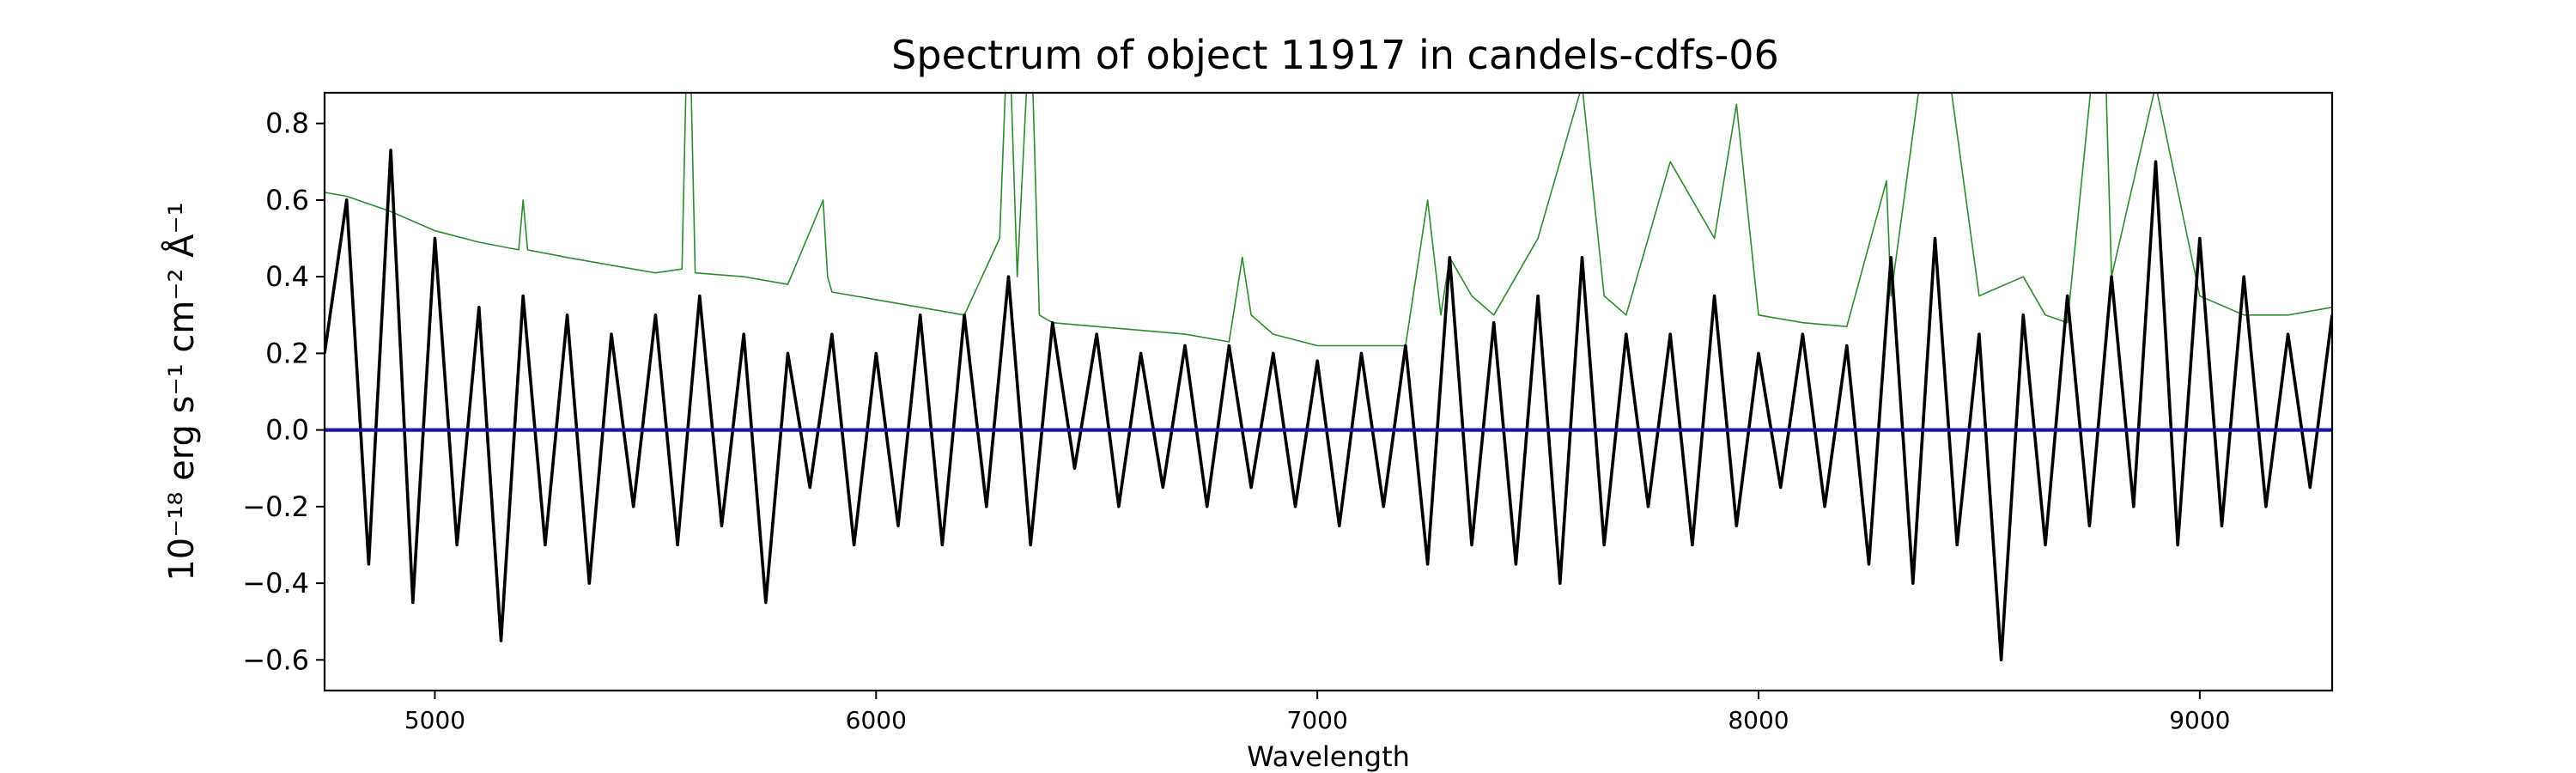 The height and width of the screenshot is (773, 2576). Describe the element at coordinates (283, 391) in the screenshot. I see `y-axis: −0.6 −0.4 −0.2 0.0 0.2 0.4 0.6 0.8` at that location.